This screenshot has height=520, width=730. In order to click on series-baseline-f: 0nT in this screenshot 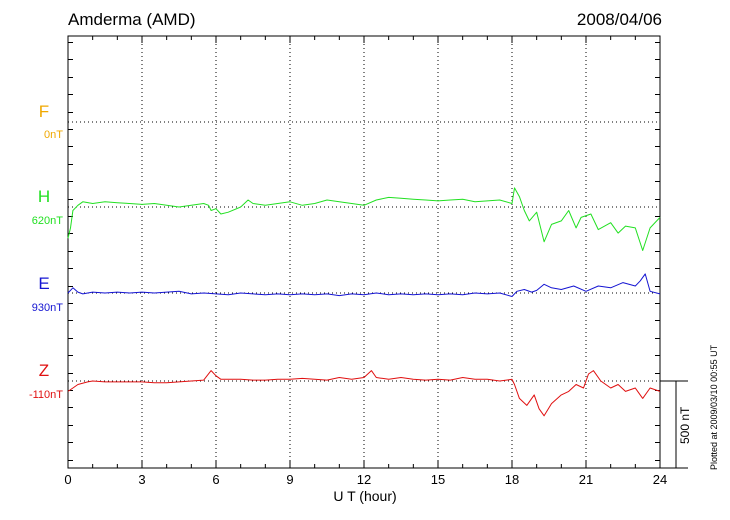, I will do `click(53, 135)`.